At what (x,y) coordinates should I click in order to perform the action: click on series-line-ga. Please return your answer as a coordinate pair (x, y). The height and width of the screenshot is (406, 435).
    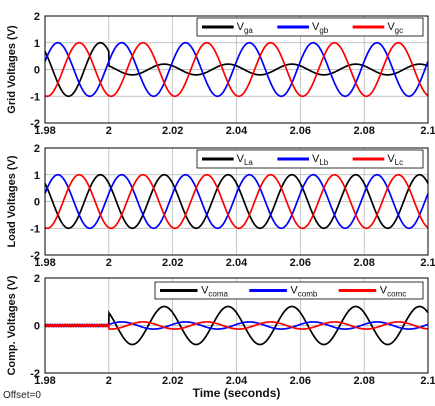
    Looking at the image, I should click on (236, 69).